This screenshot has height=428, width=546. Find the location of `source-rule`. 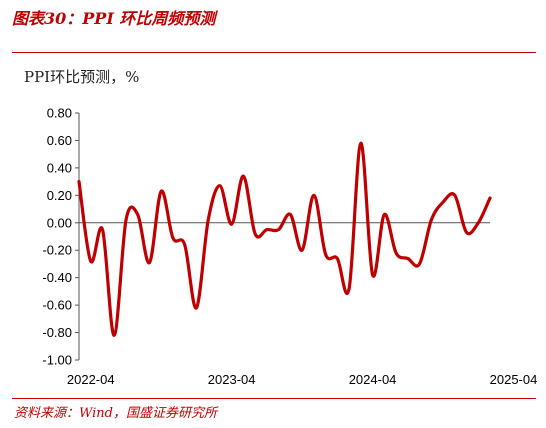

source-rule is located at coordinates (274, 398).